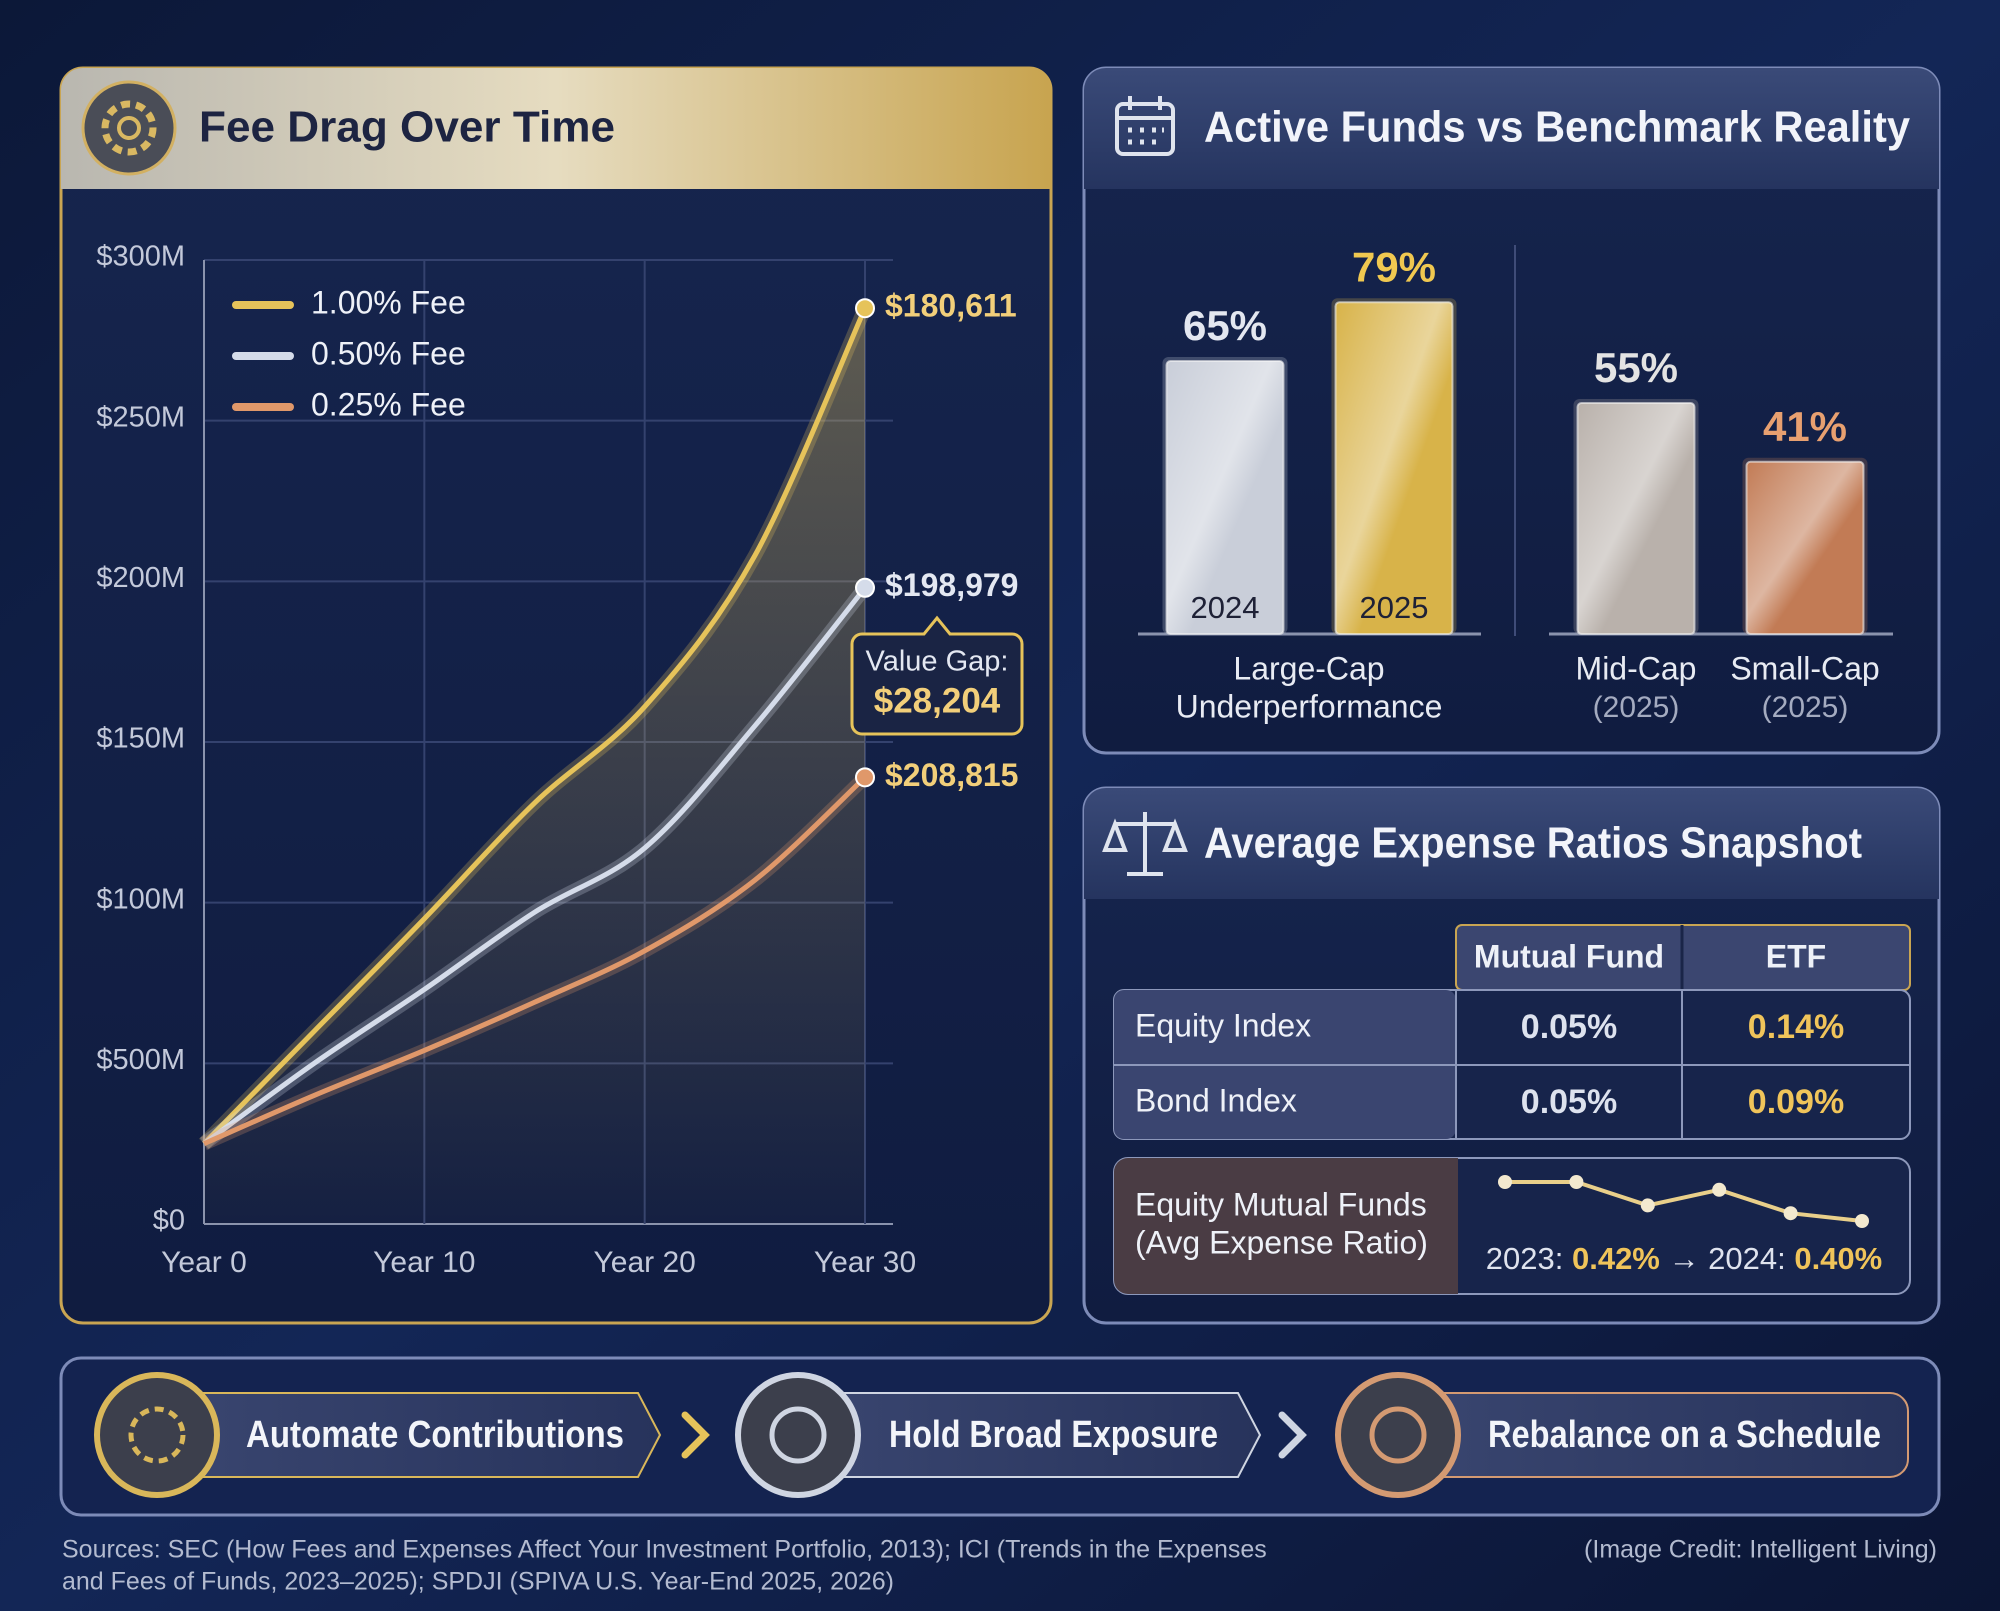 This screenshot has width=2000, height=1611. I want to click on column-header: Mutual Fund, so click(1569, 956).